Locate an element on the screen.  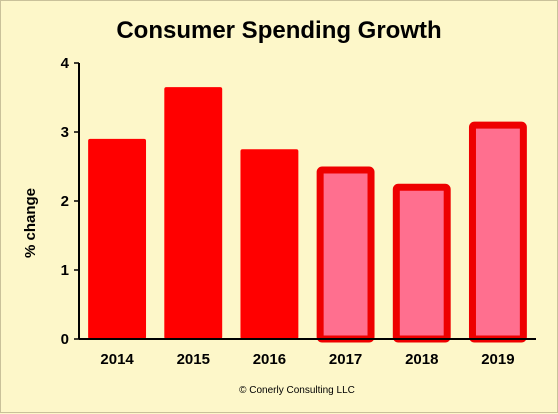
copyright-credit: © Conerly Consulting LLC is located at coordinates (297, 390).